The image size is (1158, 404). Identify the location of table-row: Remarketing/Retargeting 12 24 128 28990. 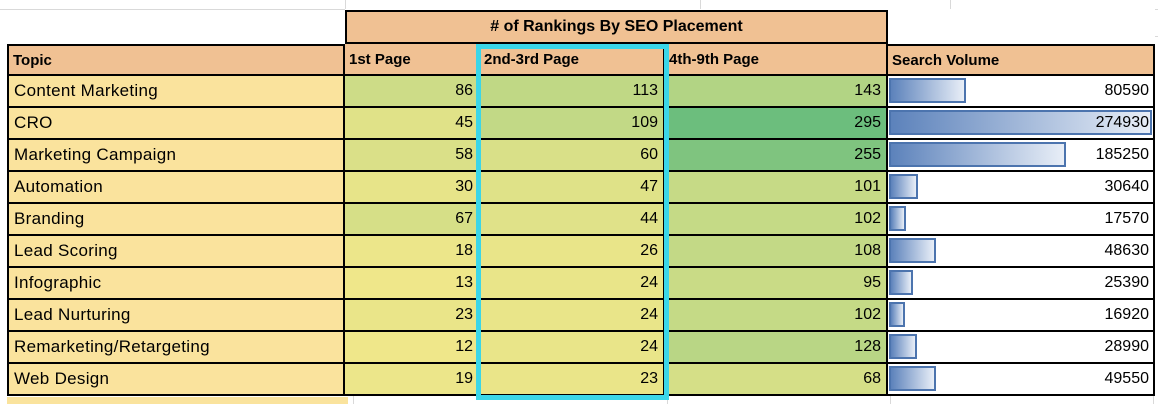
(581, 348).